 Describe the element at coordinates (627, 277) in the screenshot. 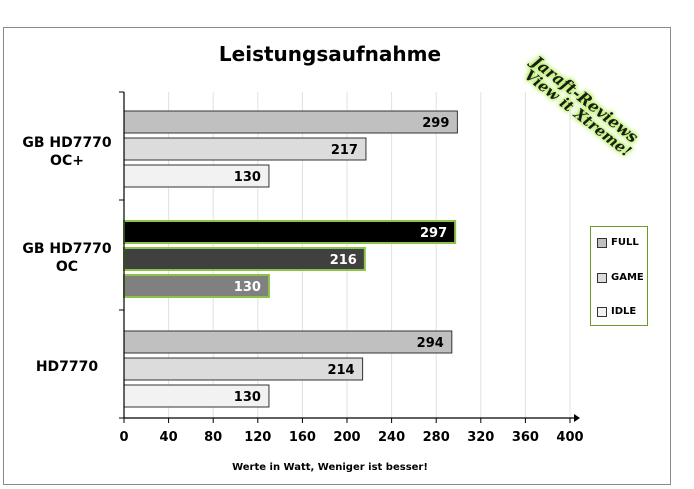

I see `legend-label: GAME` at that location.